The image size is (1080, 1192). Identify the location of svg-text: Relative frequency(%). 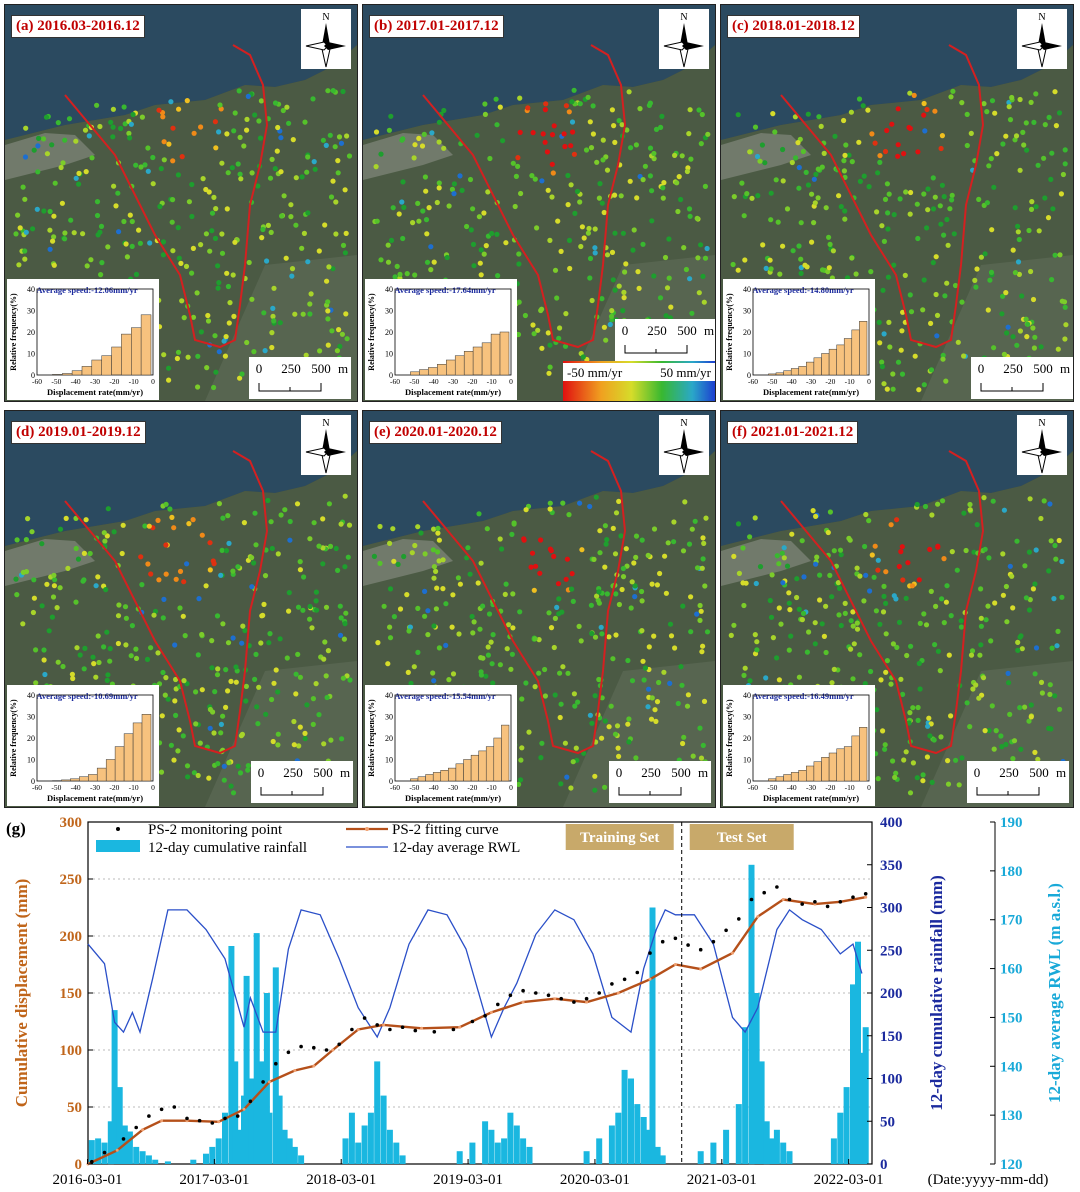
(13, 738).